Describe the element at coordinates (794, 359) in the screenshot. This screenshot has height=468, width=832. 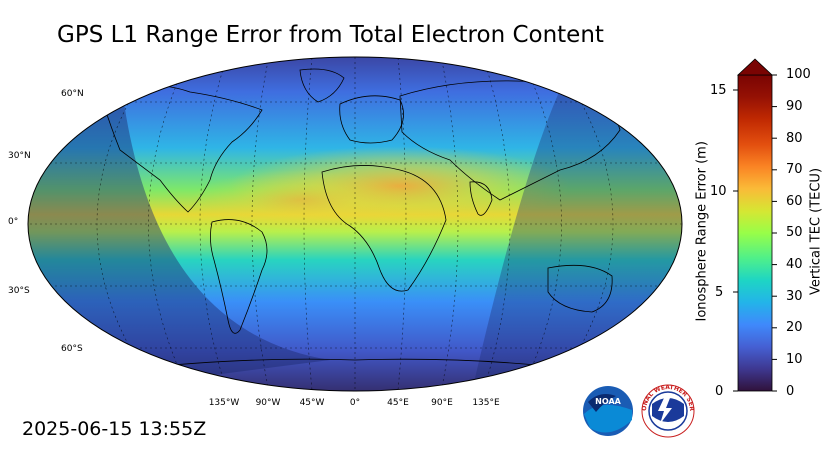
I see `tec-tick-10: 10` at that location.